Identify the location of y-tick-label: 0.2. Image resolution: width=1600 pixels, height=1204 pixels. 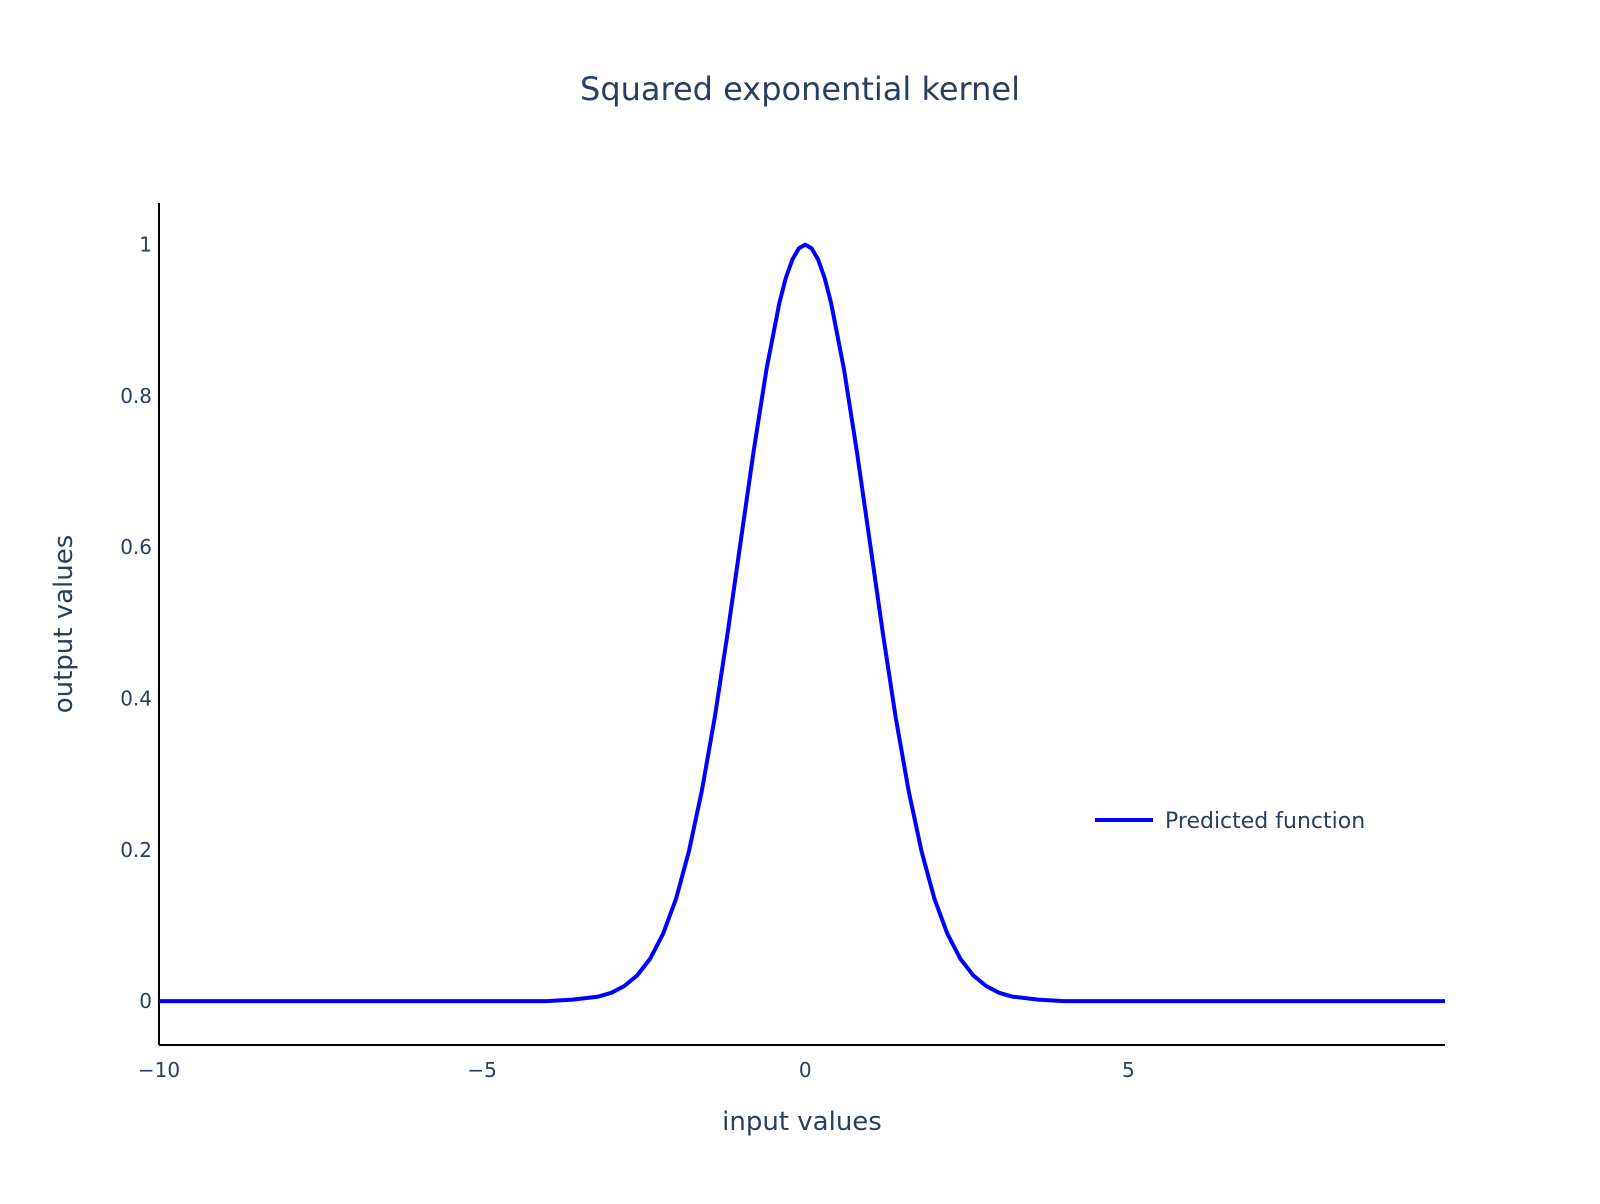
(136, 850).